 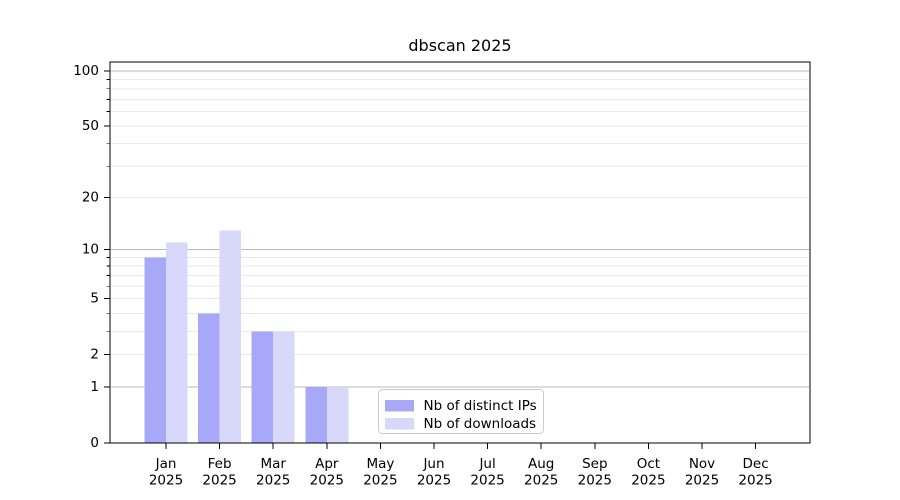 I want to click on bar-downloads-apr, so click(x=337, y=415).